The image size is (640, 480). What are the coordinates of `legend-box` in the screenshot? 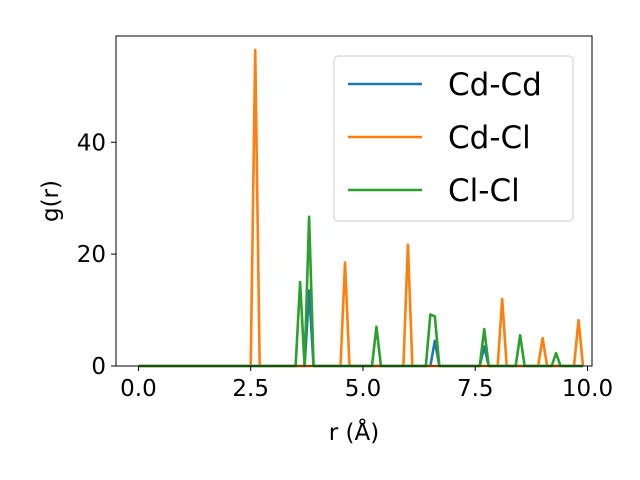 It's located at (453, 138).